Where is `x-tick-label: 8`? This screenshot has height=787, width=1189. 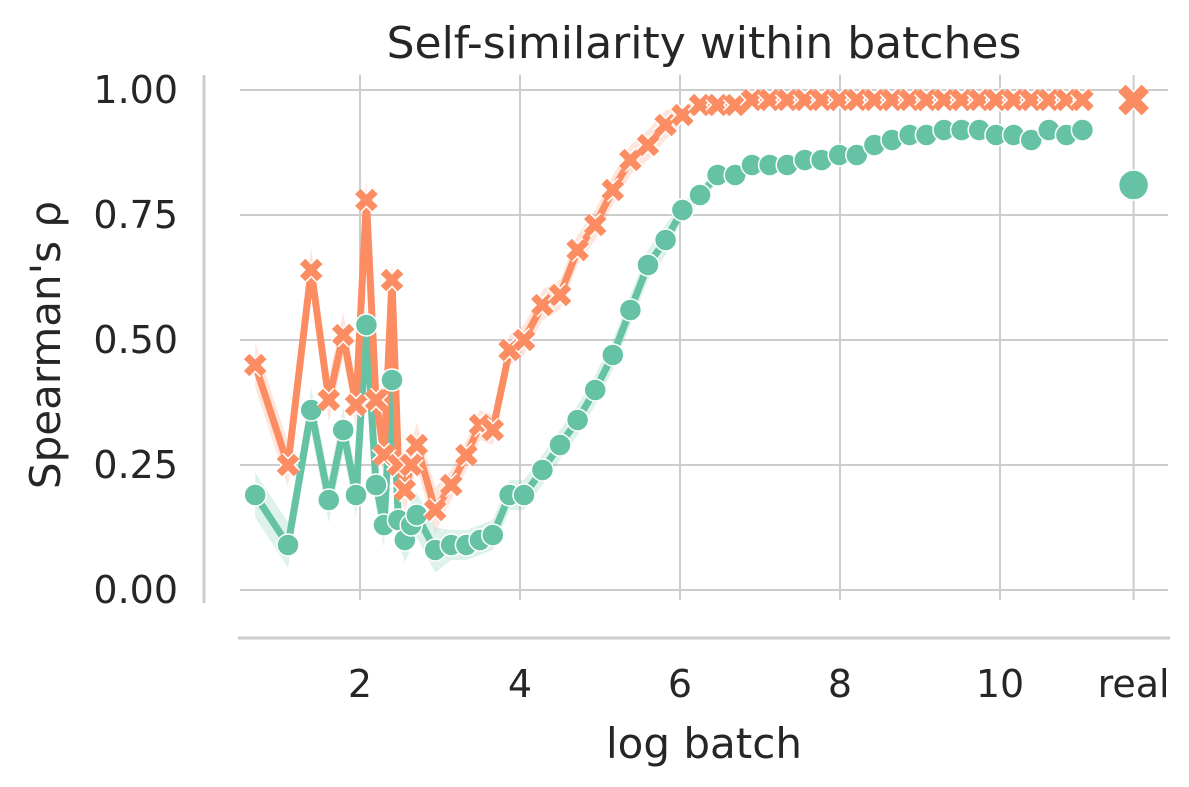 x-tick-label: 8 is located at coordinates (840, 684).